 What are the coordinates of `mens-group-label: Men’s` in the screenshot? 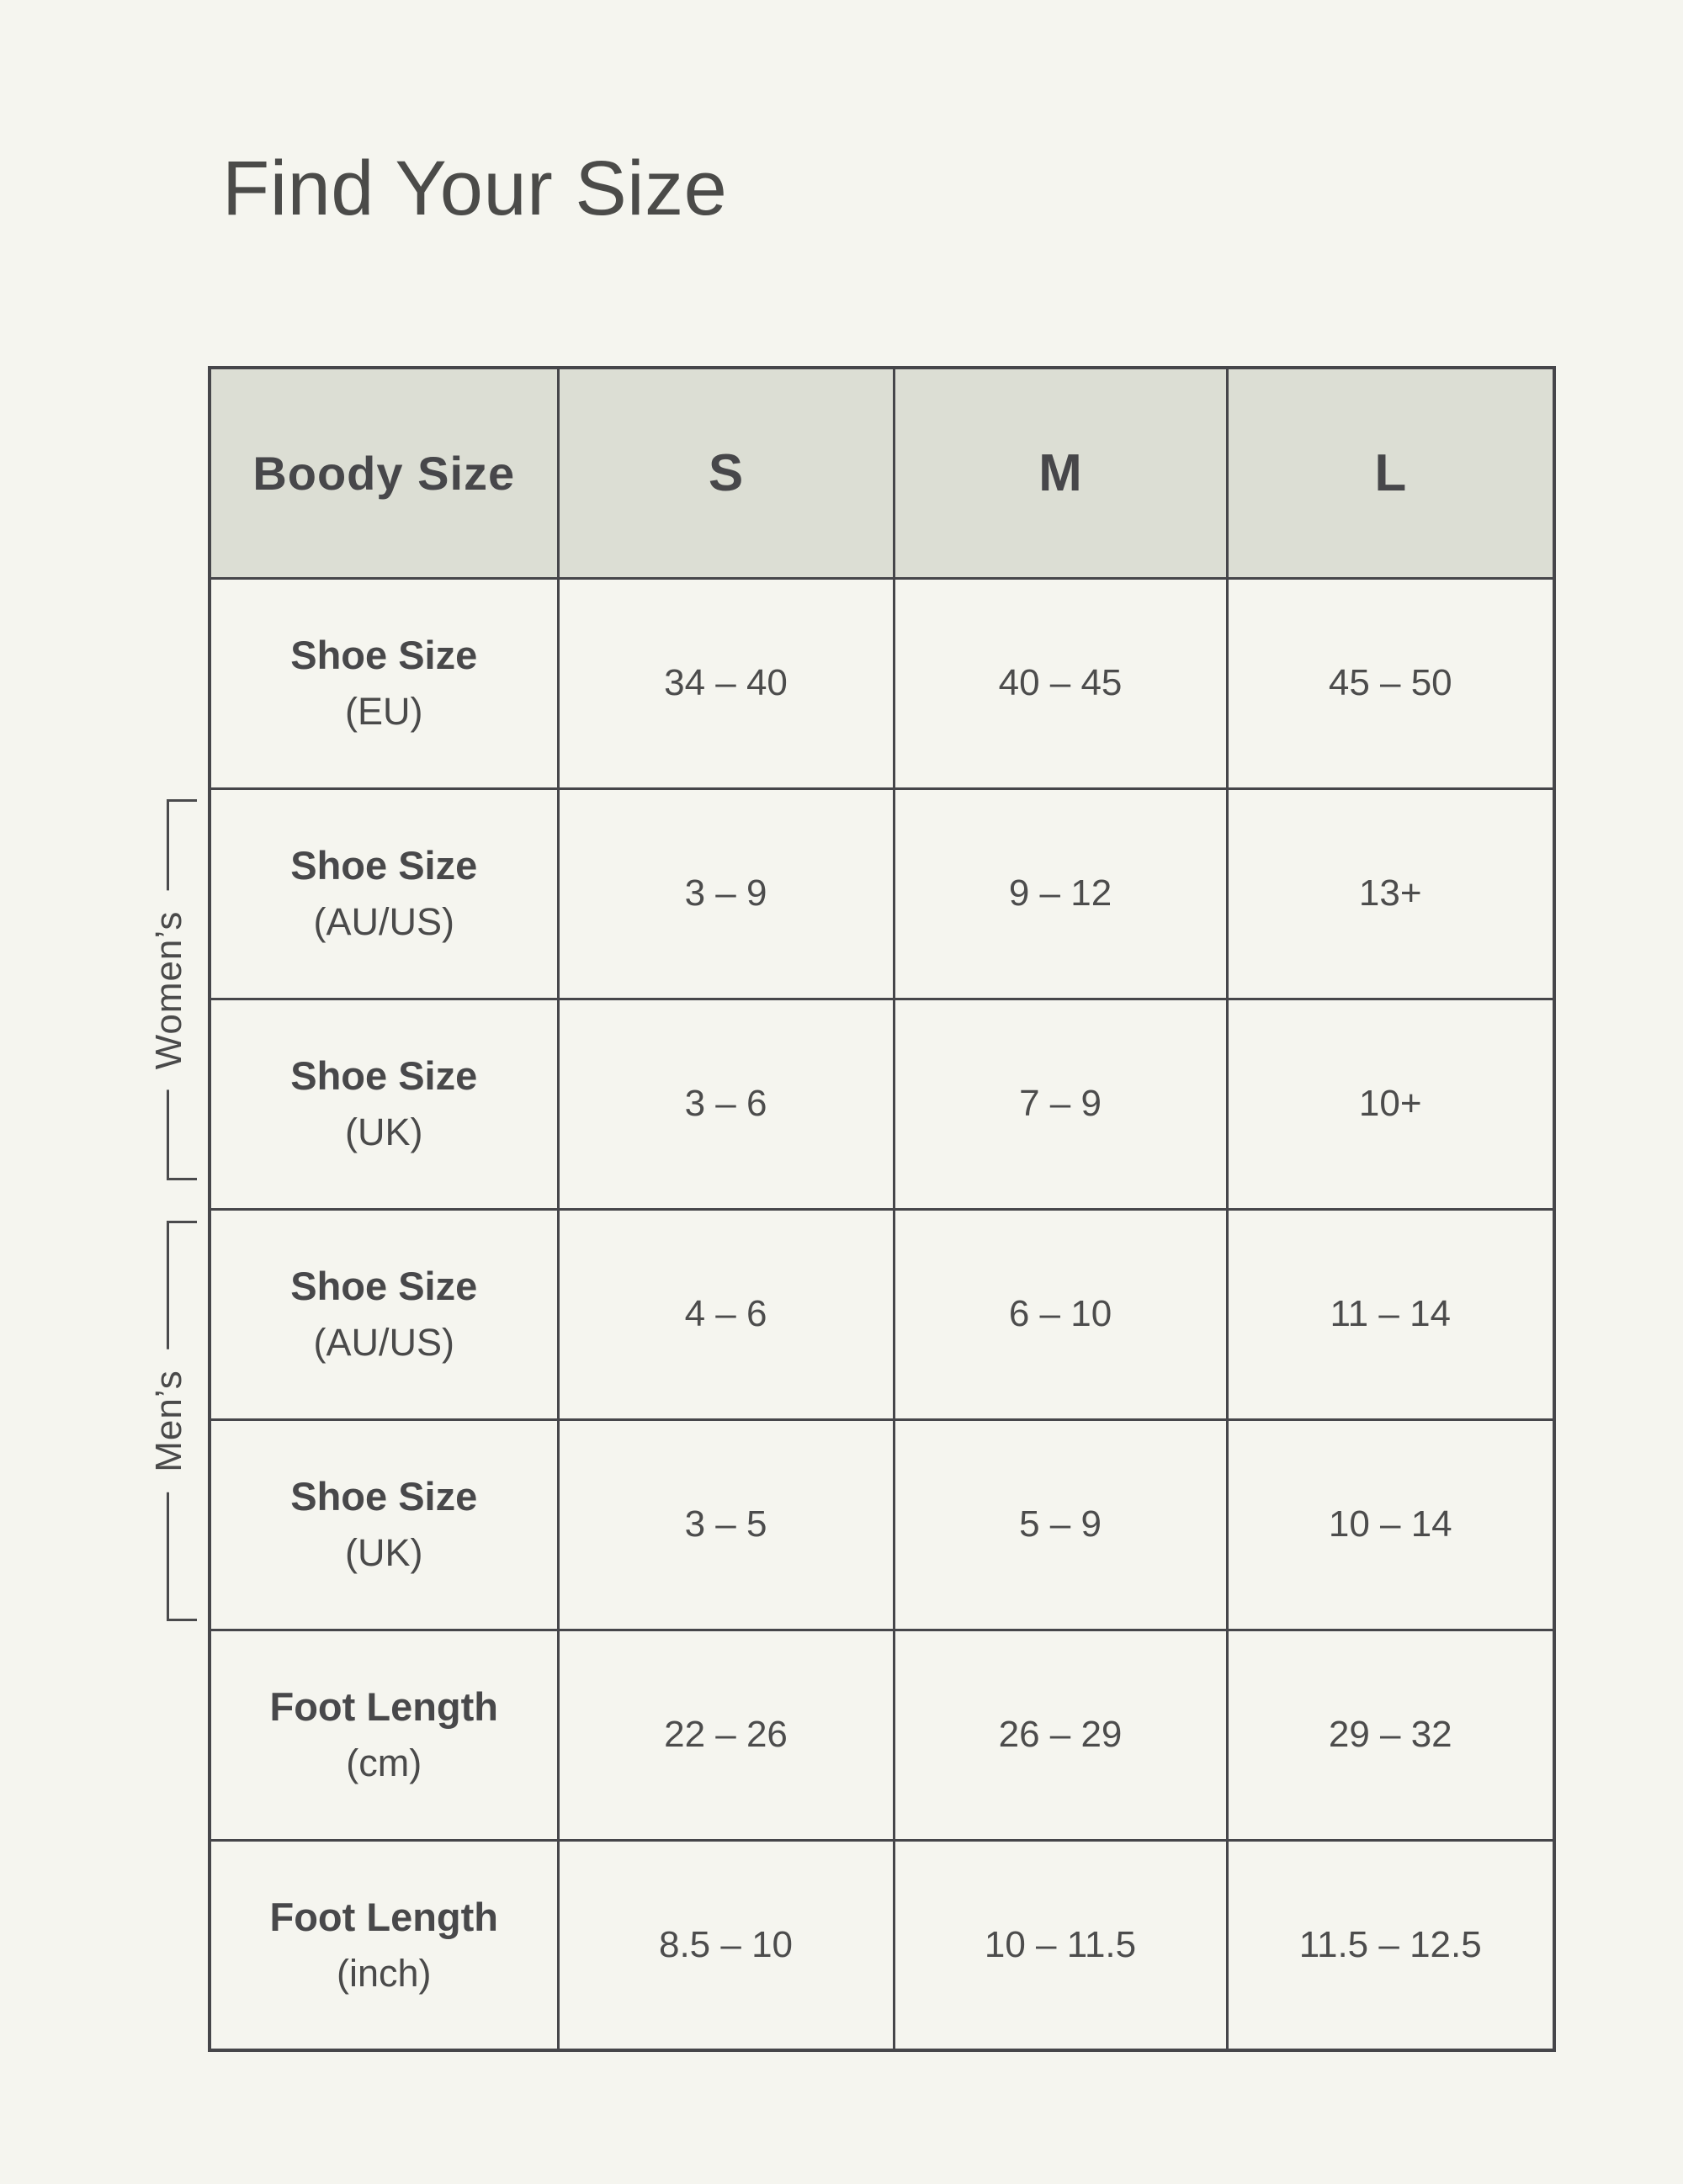 It's located at (169, 1420).